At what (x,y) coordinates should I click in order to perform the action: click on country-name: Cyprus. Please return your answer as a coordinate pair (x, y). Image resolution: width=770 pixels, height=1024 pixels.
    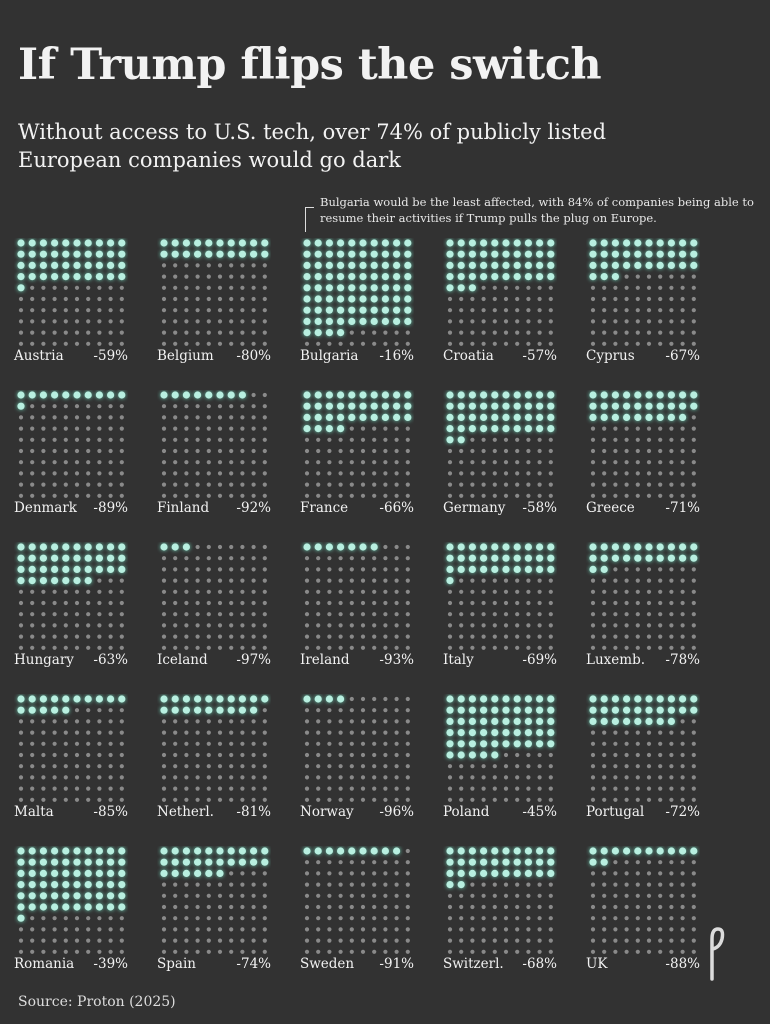
    Looking at the image, I should click on (610, 356).